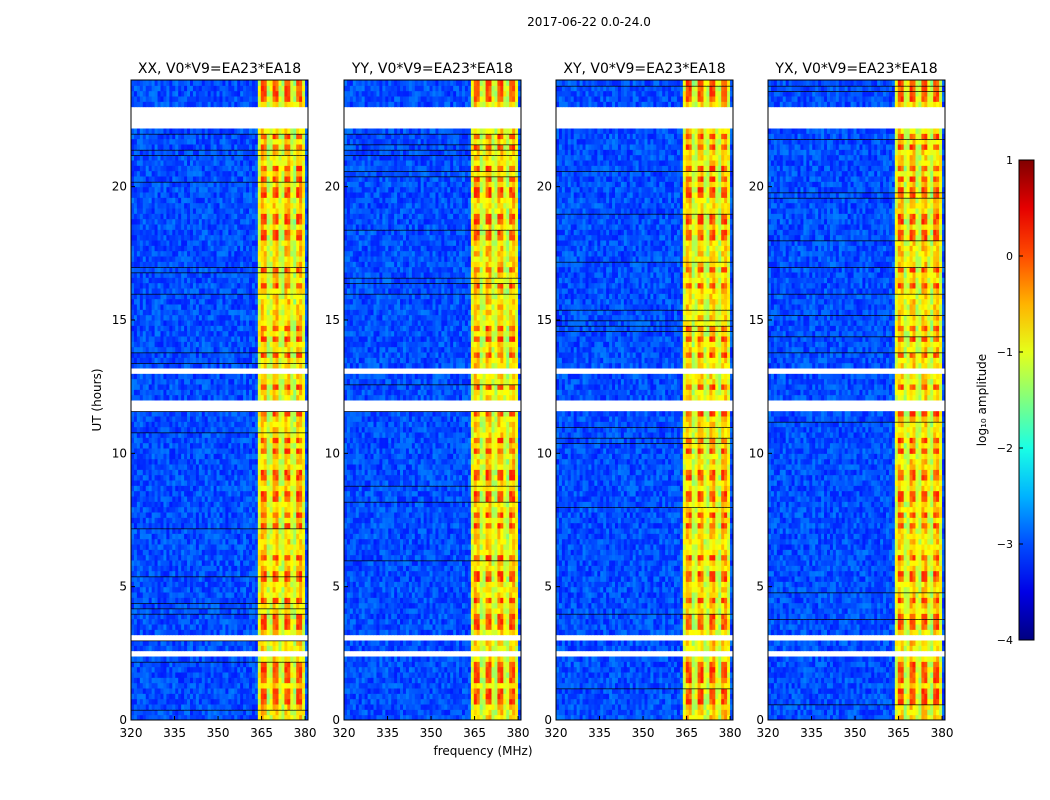 Image resolution: width=1050 pixels, height=800 pixels. I want to click on panel-title: YY, V0*V9=EA23*EA18, so click(432, 69).